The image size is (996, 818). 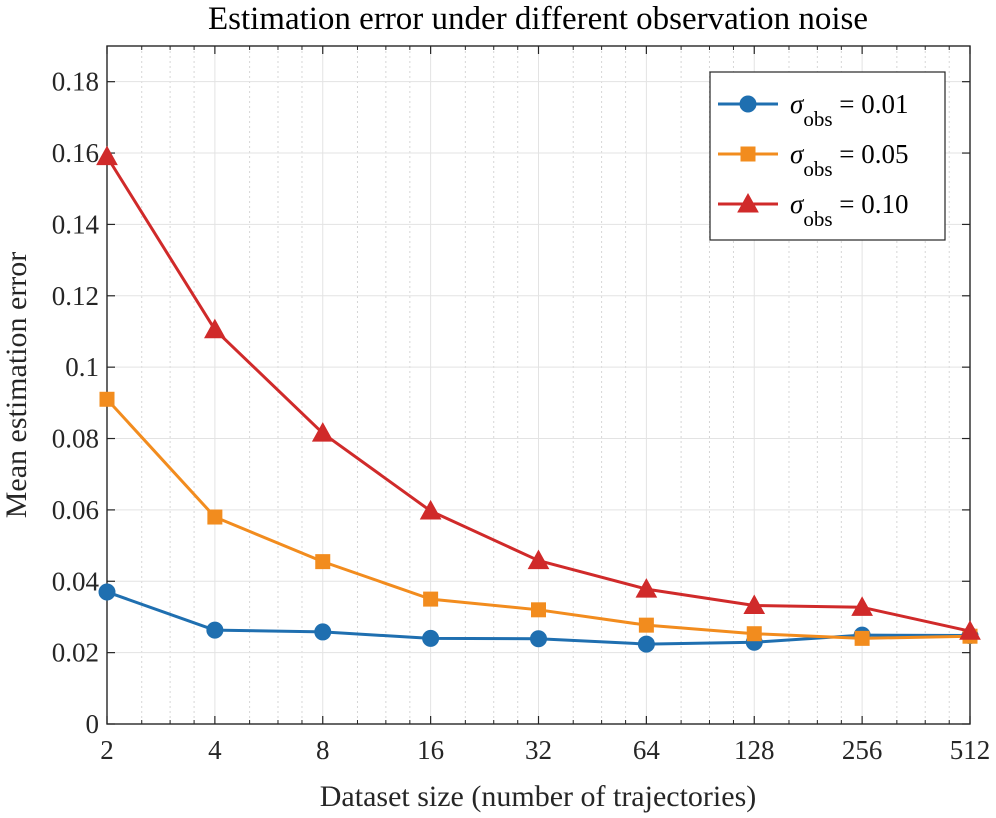 I want to click on legend-item: σobs = 0.10, so click(x=813, y=210).